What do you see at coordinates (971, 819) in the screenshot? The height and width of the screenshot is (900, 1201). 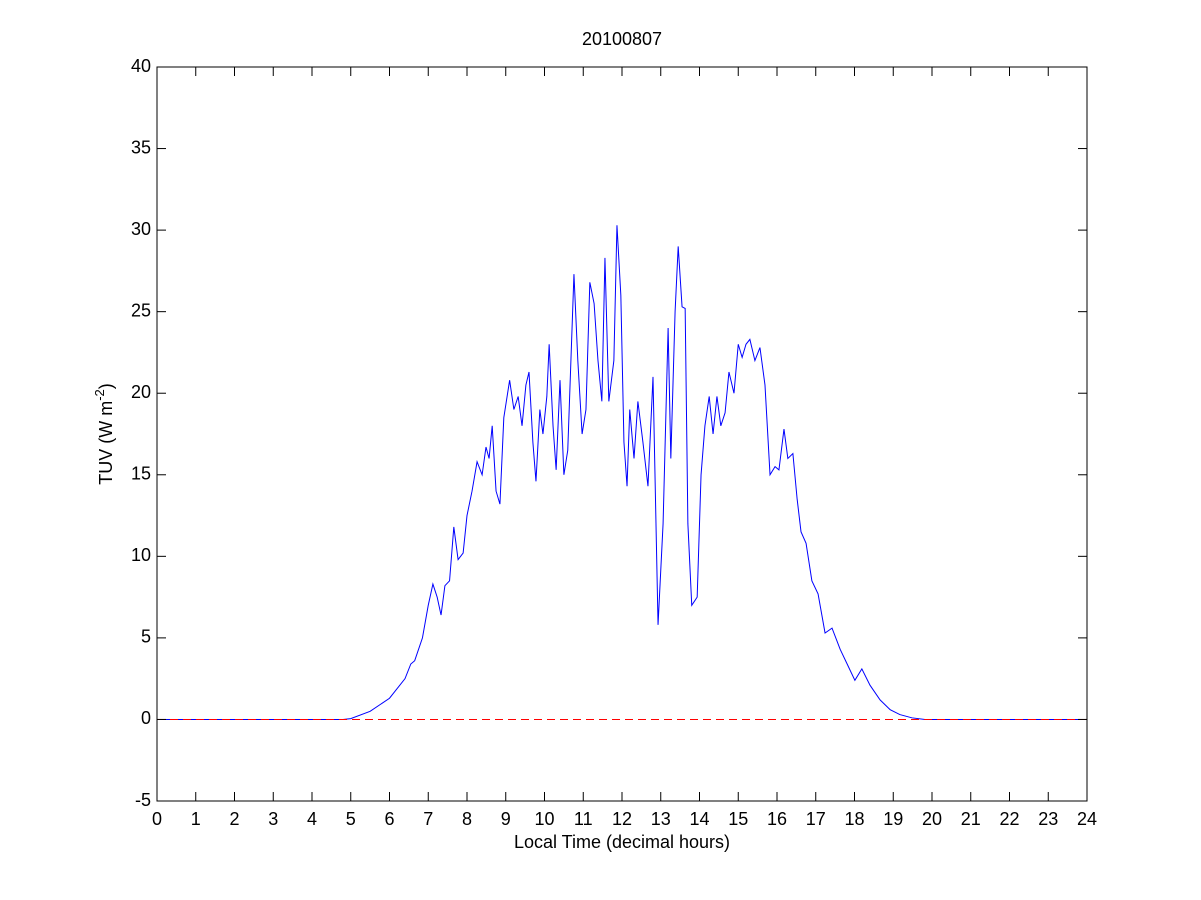 I see `x-tick-label: 21` at bounding box center [971, 819].